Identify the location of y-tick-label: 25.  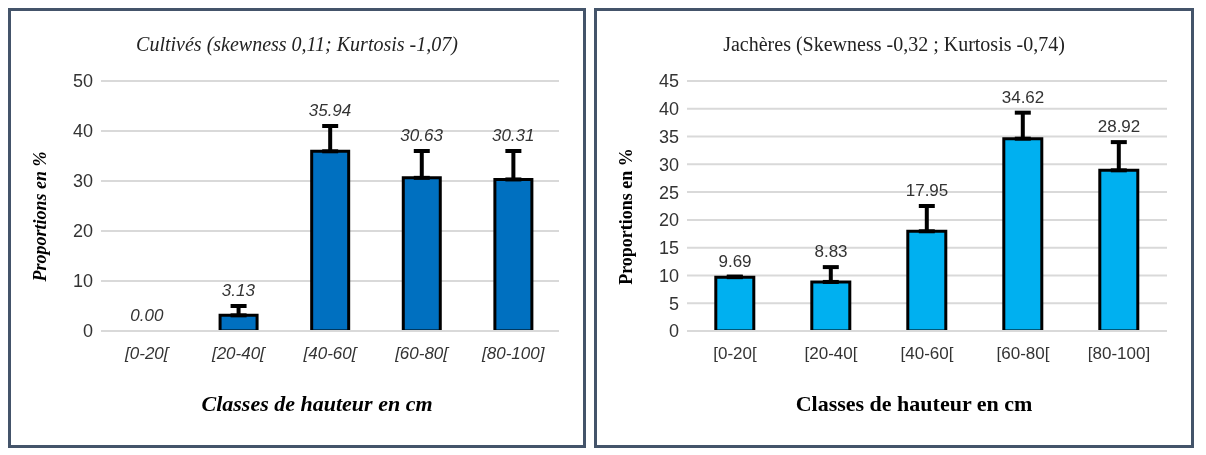
(668, 192).